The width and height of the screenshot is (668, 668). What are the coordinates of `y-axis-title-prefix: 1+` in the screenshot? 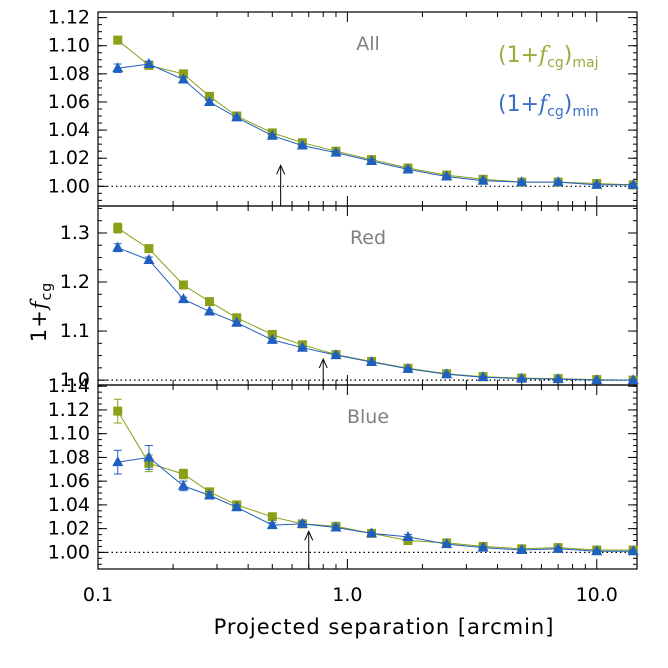 It's located at (39, 325).